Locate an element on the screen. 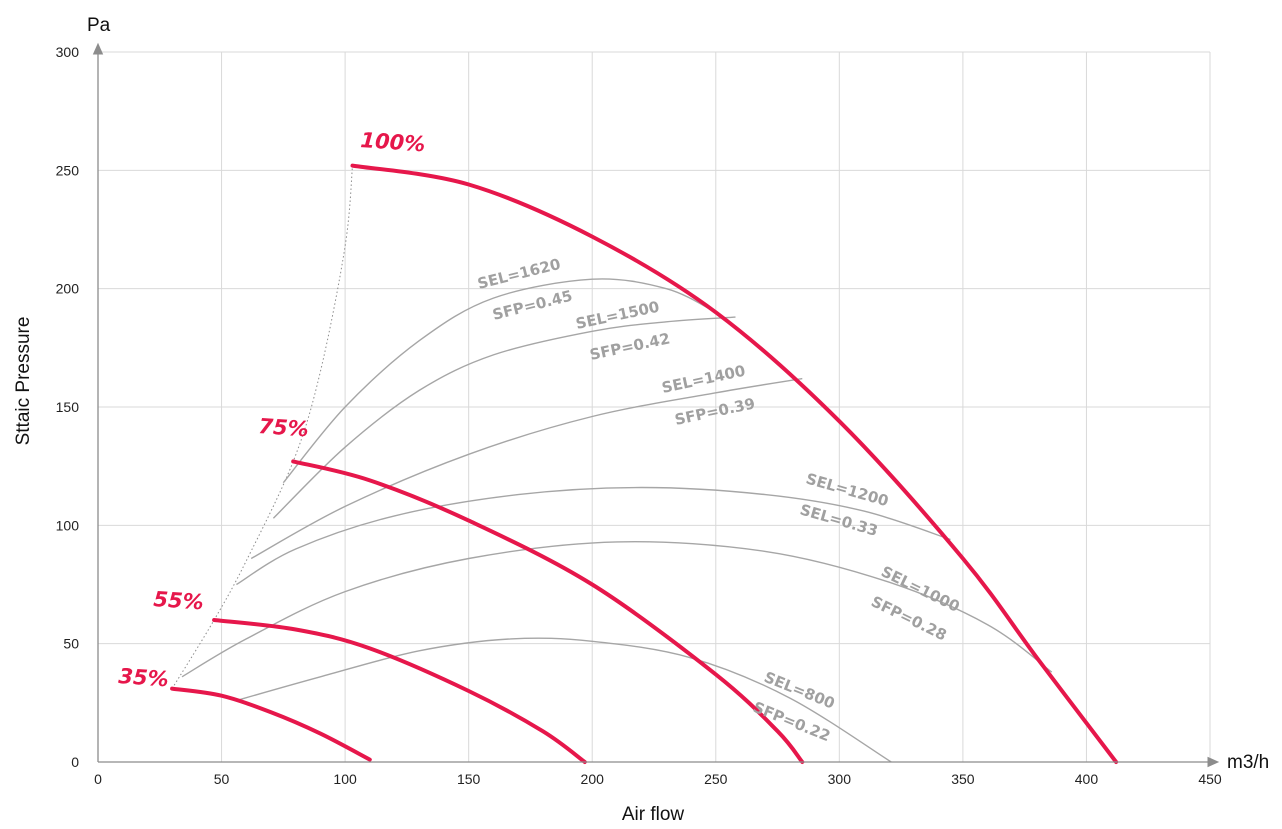  sfp-label: SFP=0.42 is located at coordinates (630, 346).